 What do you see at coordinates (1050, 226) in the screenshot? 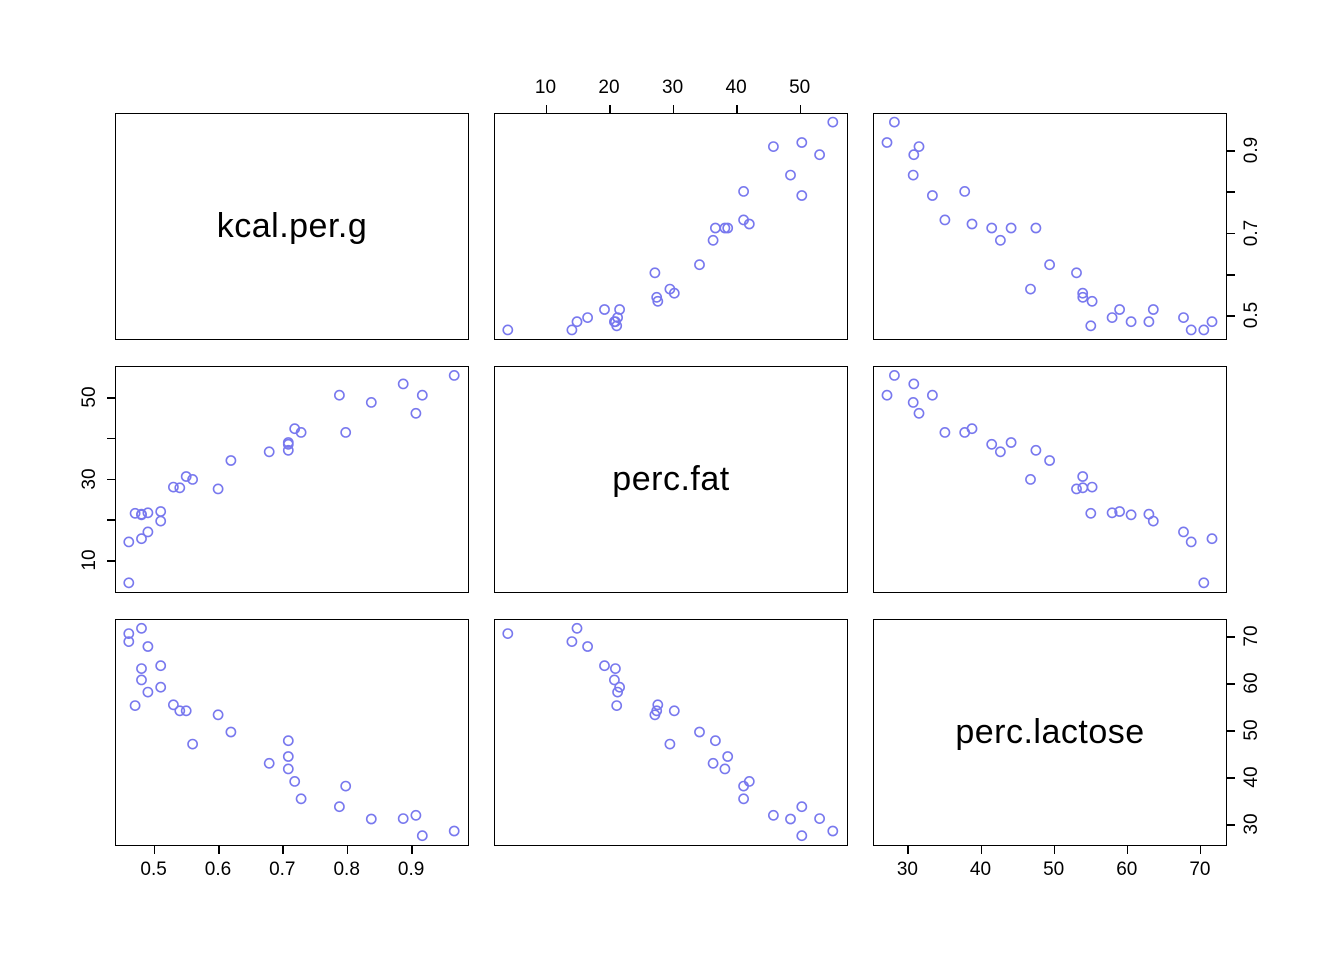
I see `panel-scatter-kcal-by-lactose` at bounding box center [1050, 226].